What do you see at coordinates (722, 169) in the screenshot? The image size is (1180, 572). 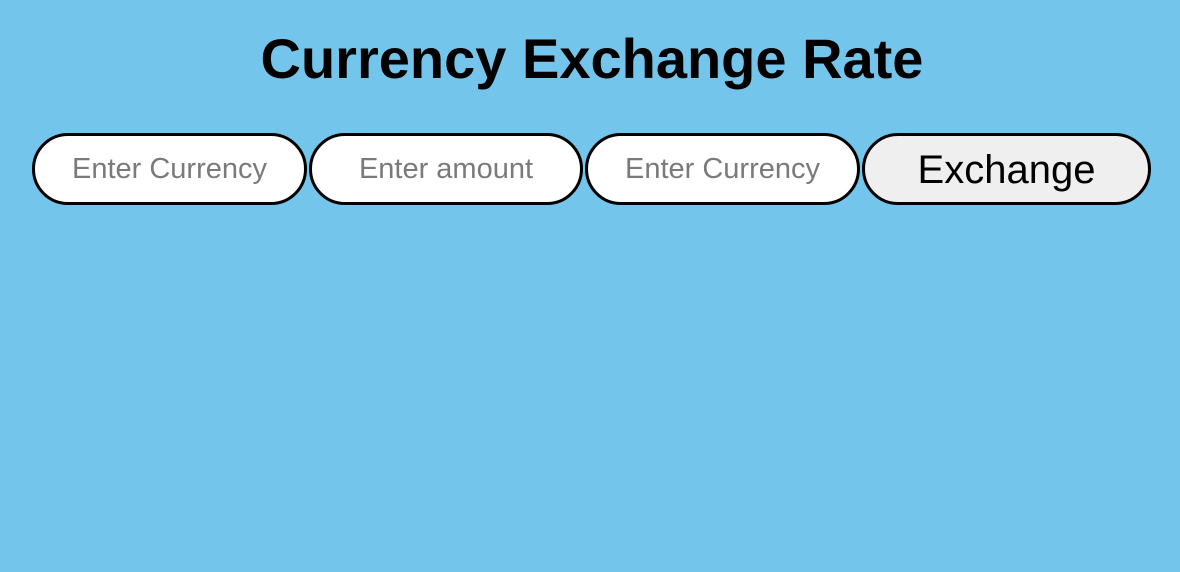 I see `to-currency-input` at bounding box center [722, 169].